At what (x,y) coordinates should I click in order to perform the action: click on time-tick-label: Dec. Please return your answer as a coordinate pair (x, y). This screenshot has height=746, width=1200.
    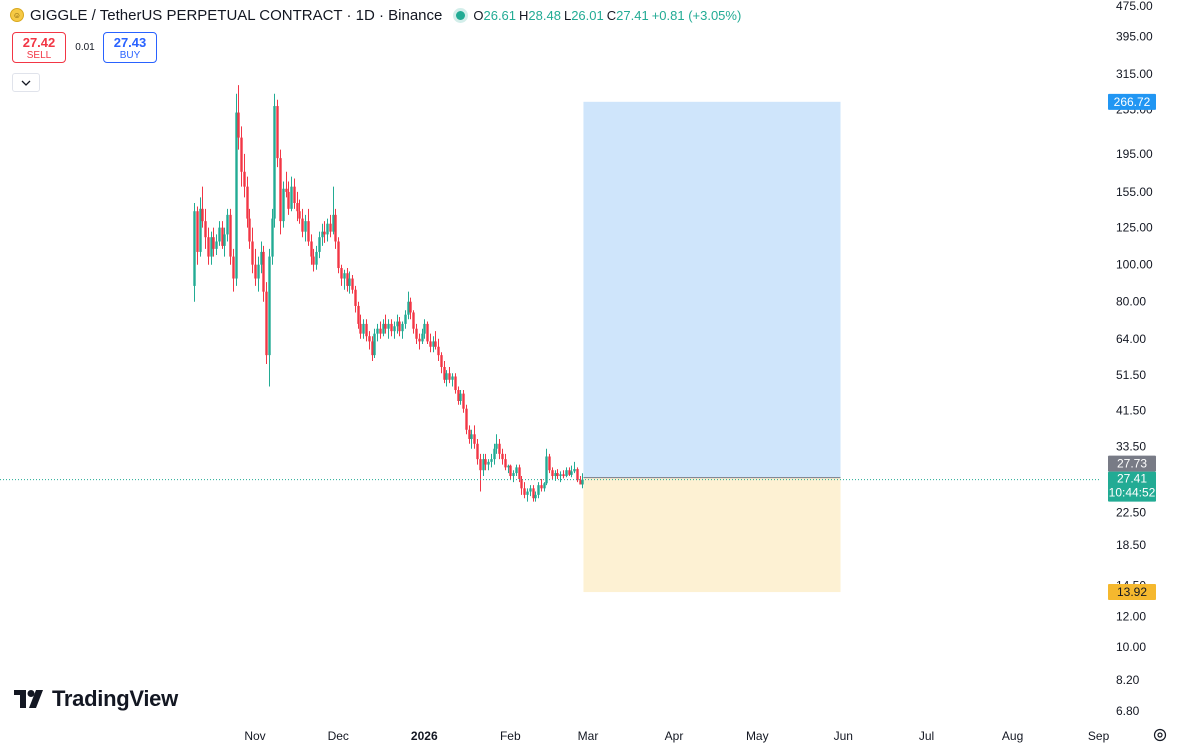
    Looking at the image, I should click on (338, 736).